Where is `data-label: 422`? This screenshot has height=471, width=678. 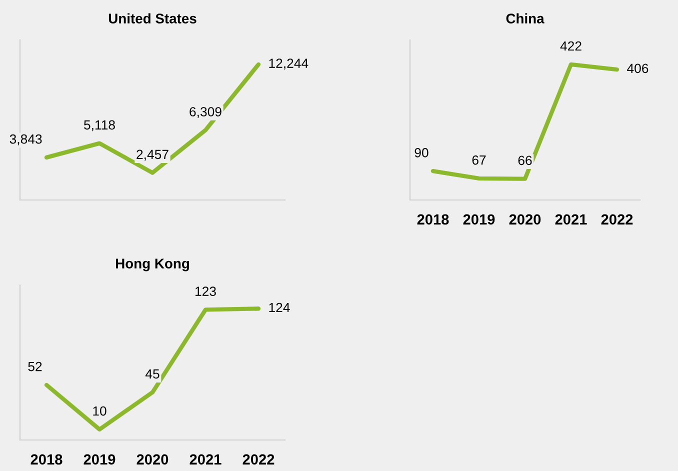 data-label: 422 is located at coordinates (571, 46).